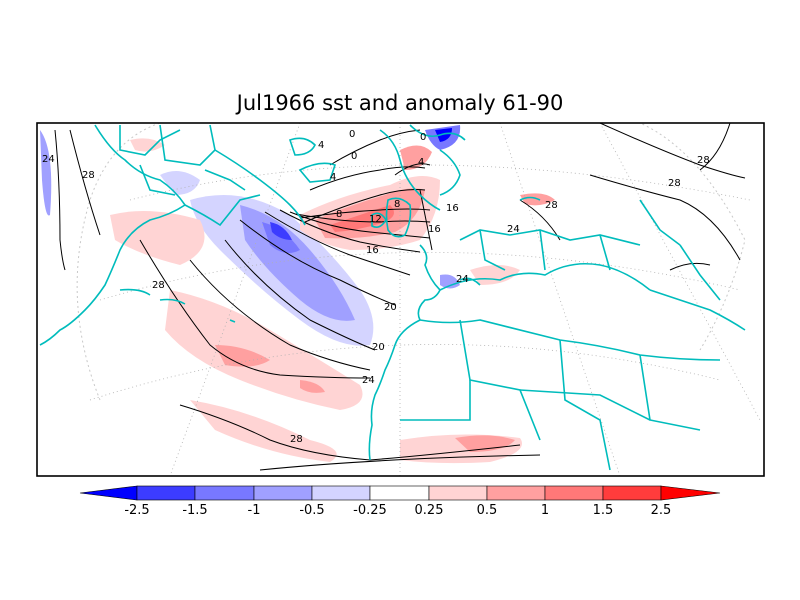  I want to click on colorbar-tick-label: 0.5, so click(487, 510).